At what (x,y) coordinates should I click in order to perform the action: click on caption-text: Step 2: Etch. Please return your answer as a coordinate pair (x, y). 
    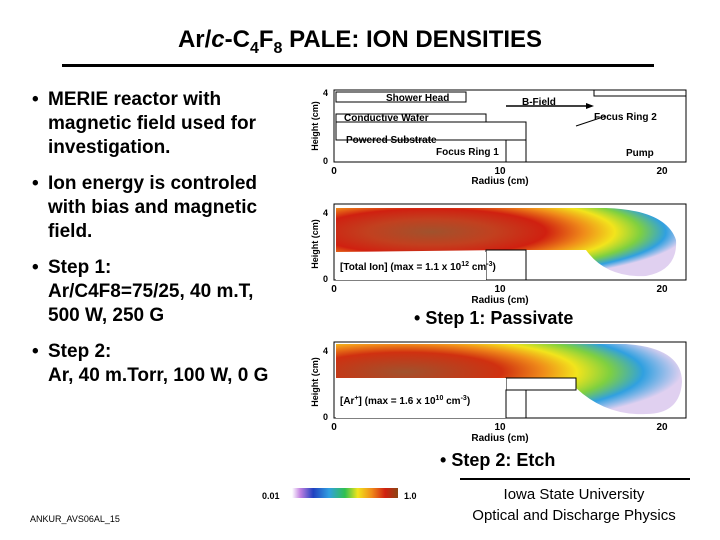
    Looking at the image, I should click on (503, 460).